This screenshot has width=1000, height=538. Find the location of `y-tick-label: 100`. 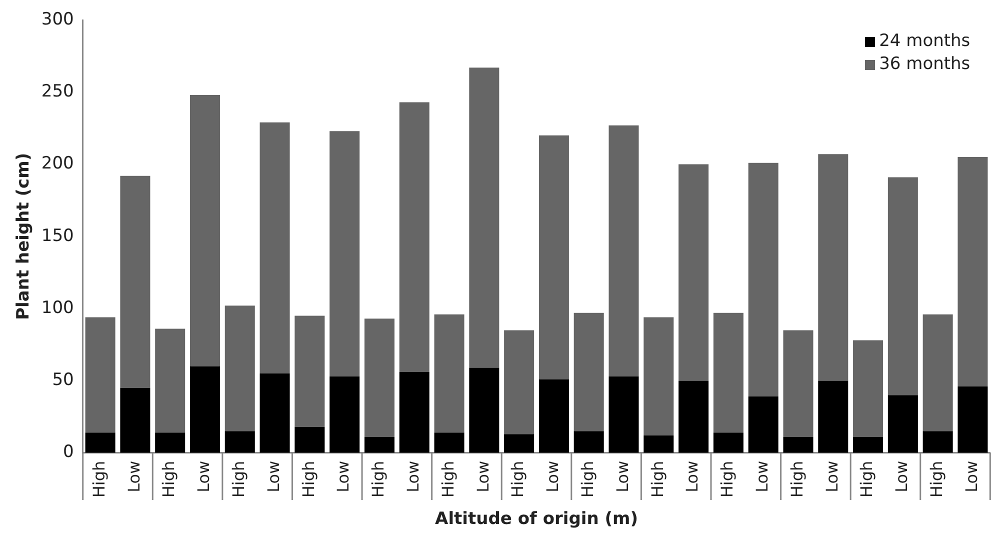

y-tick-label: 100 is located at coordinates (57, 308).